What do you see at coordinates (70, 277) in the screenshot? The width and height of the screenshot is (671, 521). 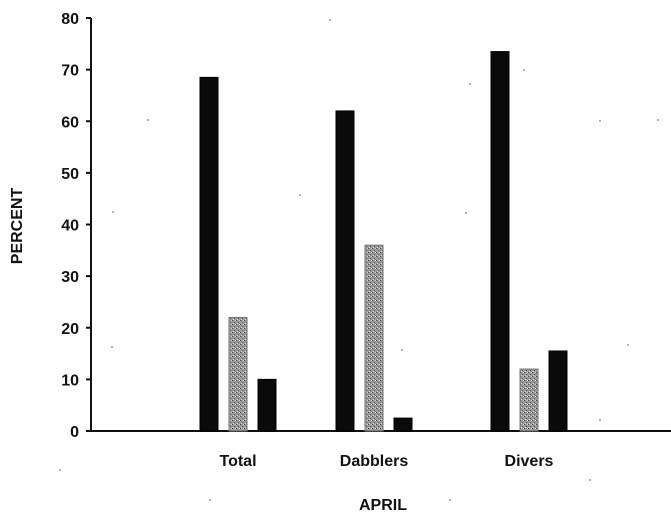 I see `y-tick-label: 30` at bounding box center [70, 277].